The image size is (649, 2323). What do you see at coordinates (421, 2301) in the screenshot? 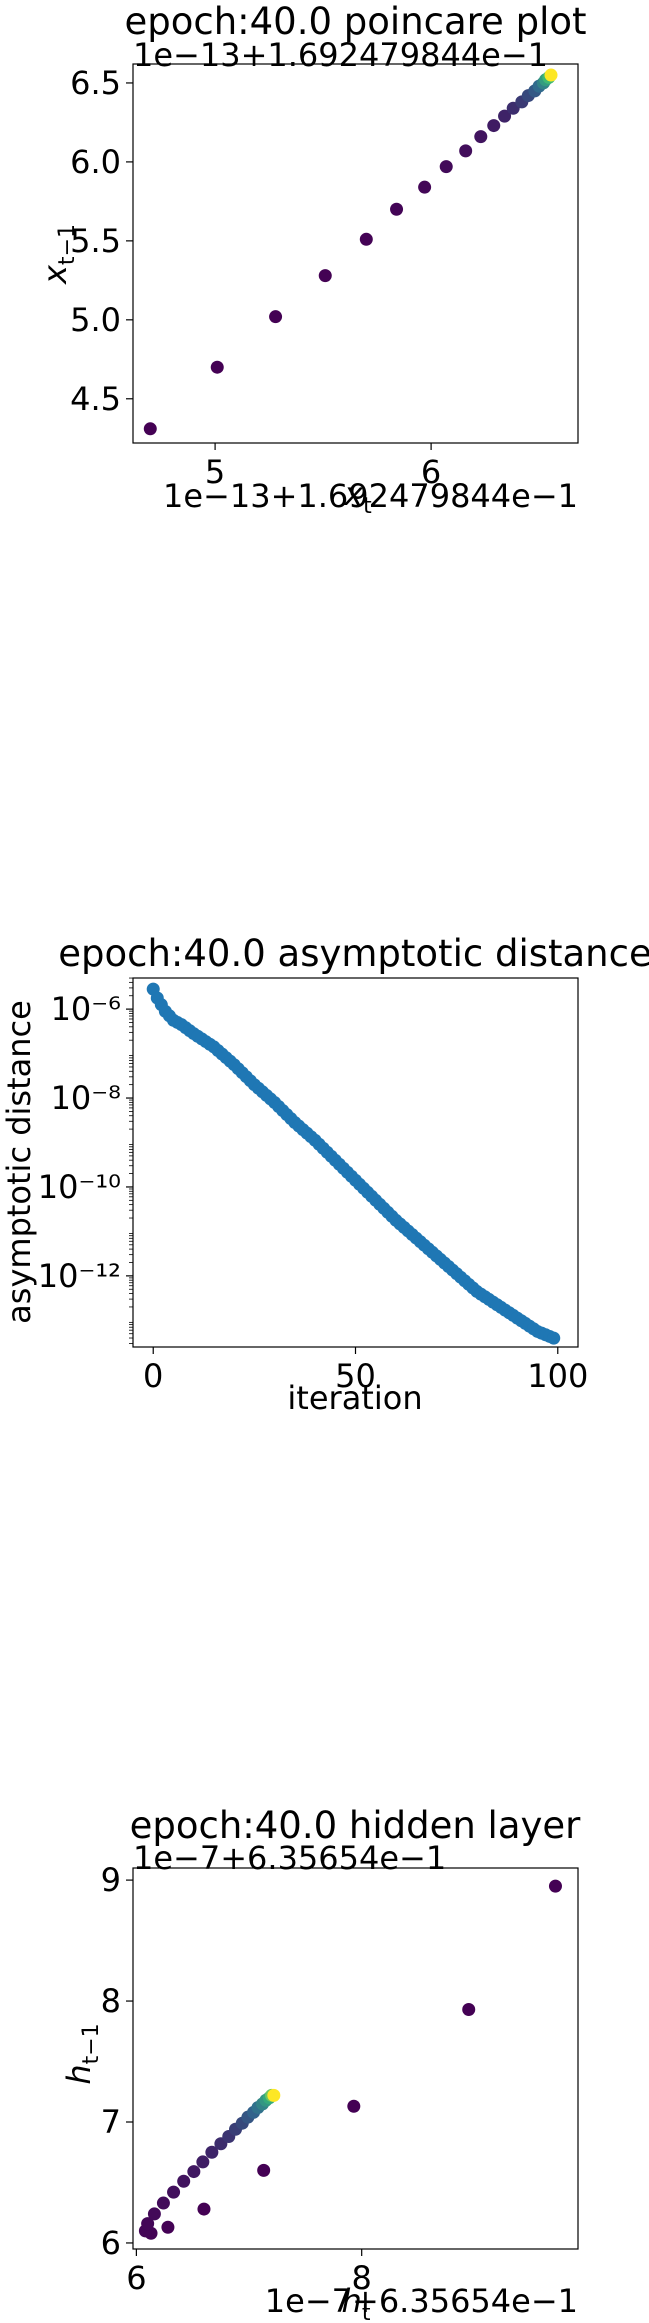
I see `x-offset-text: 1e−7+6.35654e−1` at bounding box center [421, 2301].